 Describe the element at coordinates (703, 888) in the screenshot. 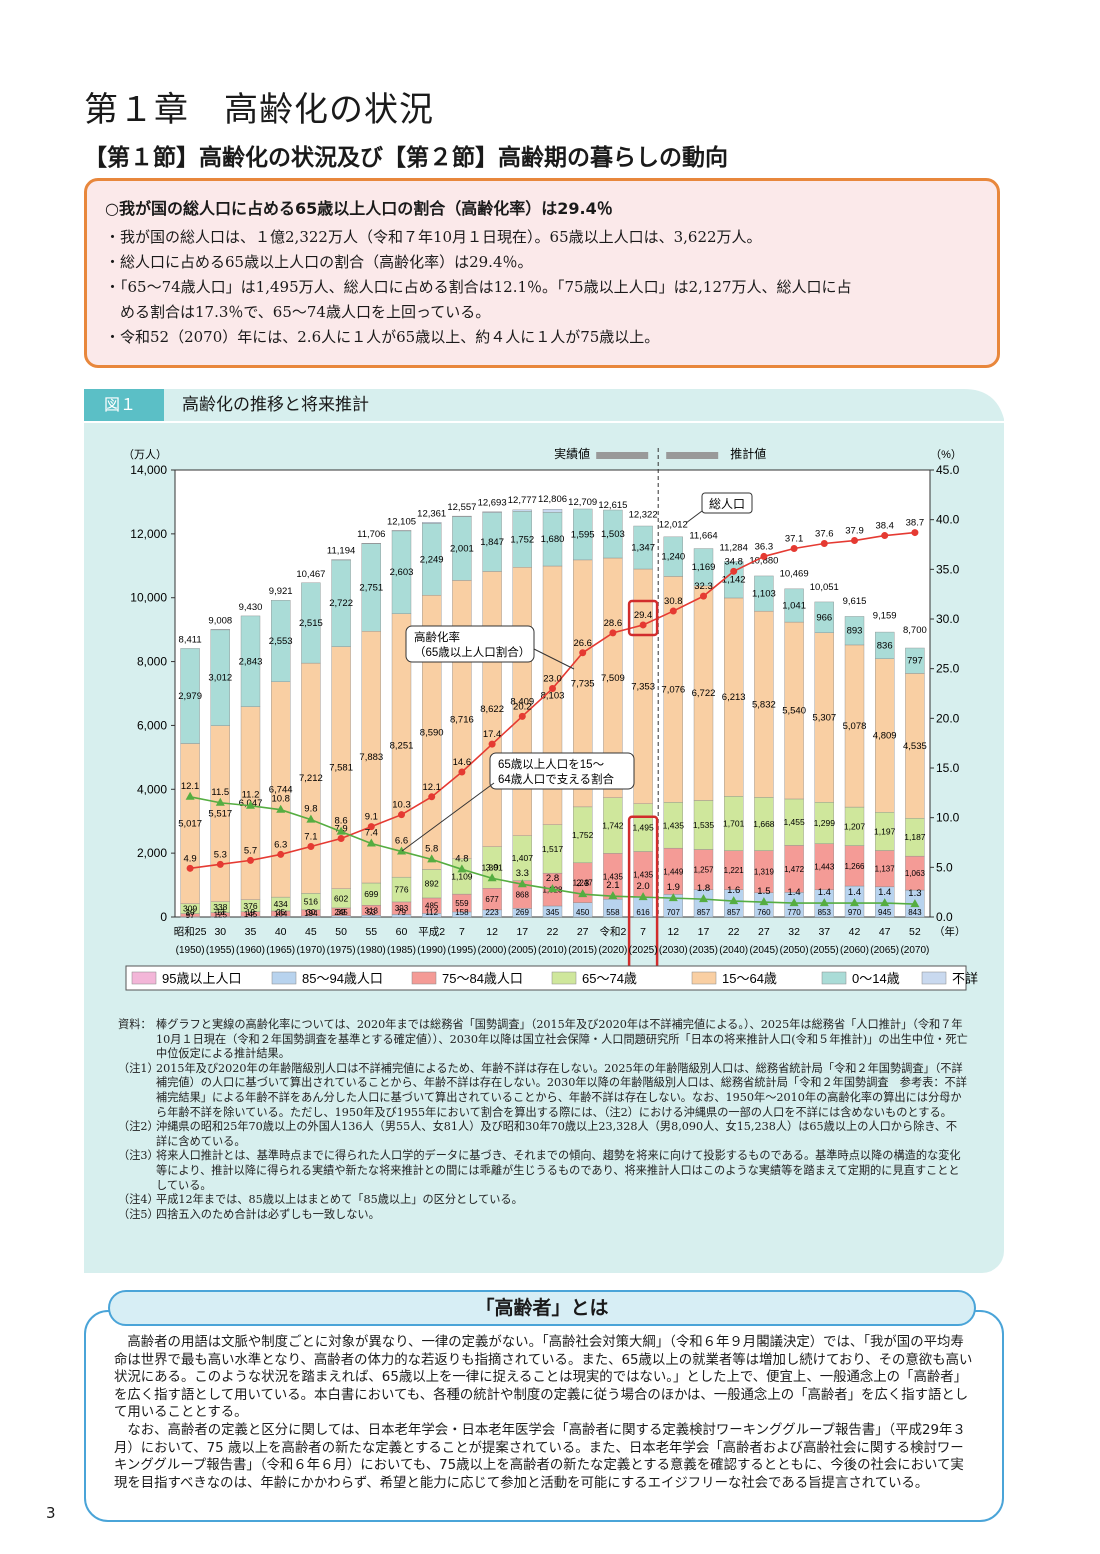

I see `support-ratio-label: 1.8` at that location.